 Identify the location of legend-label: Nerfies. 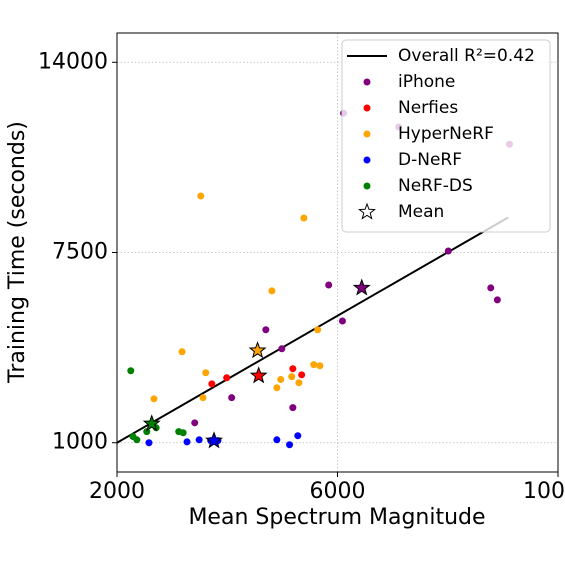
(428, 108).